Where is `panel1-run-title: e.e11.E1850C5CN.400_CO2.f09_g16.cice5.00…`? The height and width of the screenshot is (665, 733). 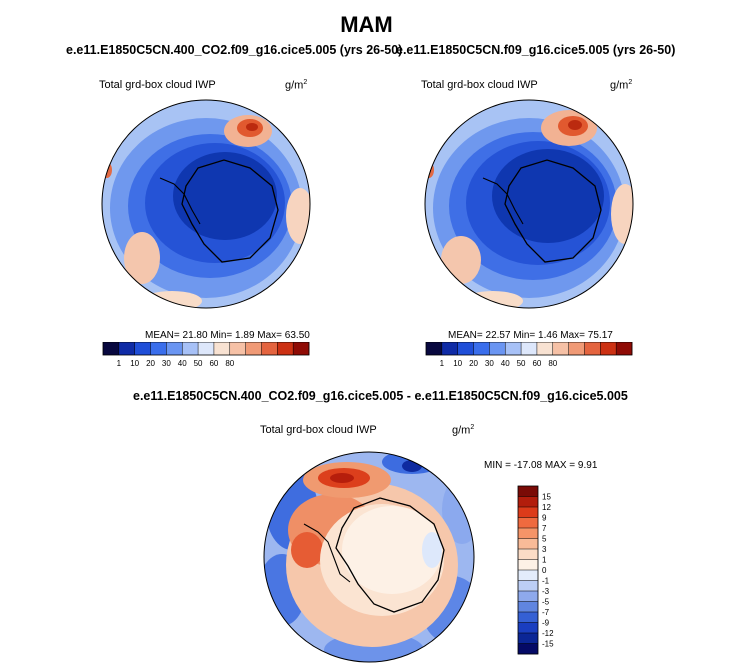
panel1-run-title: e.e11.E1850C5CN.400_CO2.f09_g16.cice5.00… is located at coordinates (234, 50).